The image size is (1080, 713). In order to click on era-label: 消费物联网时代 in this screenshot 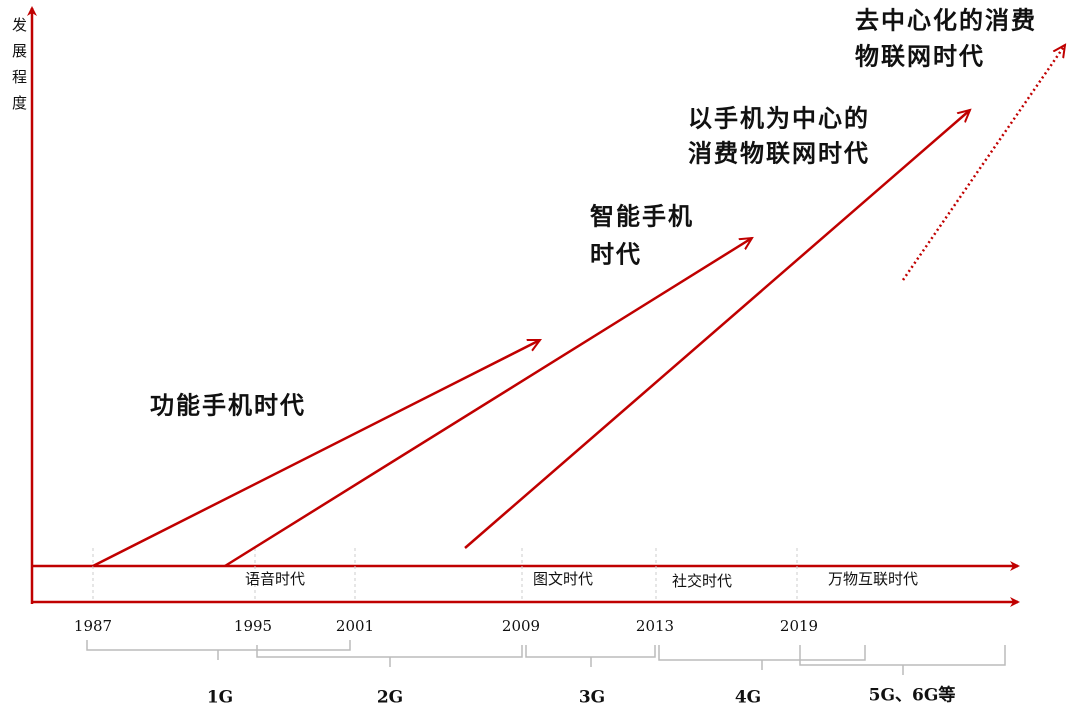, I will do `click(779, 153)`.